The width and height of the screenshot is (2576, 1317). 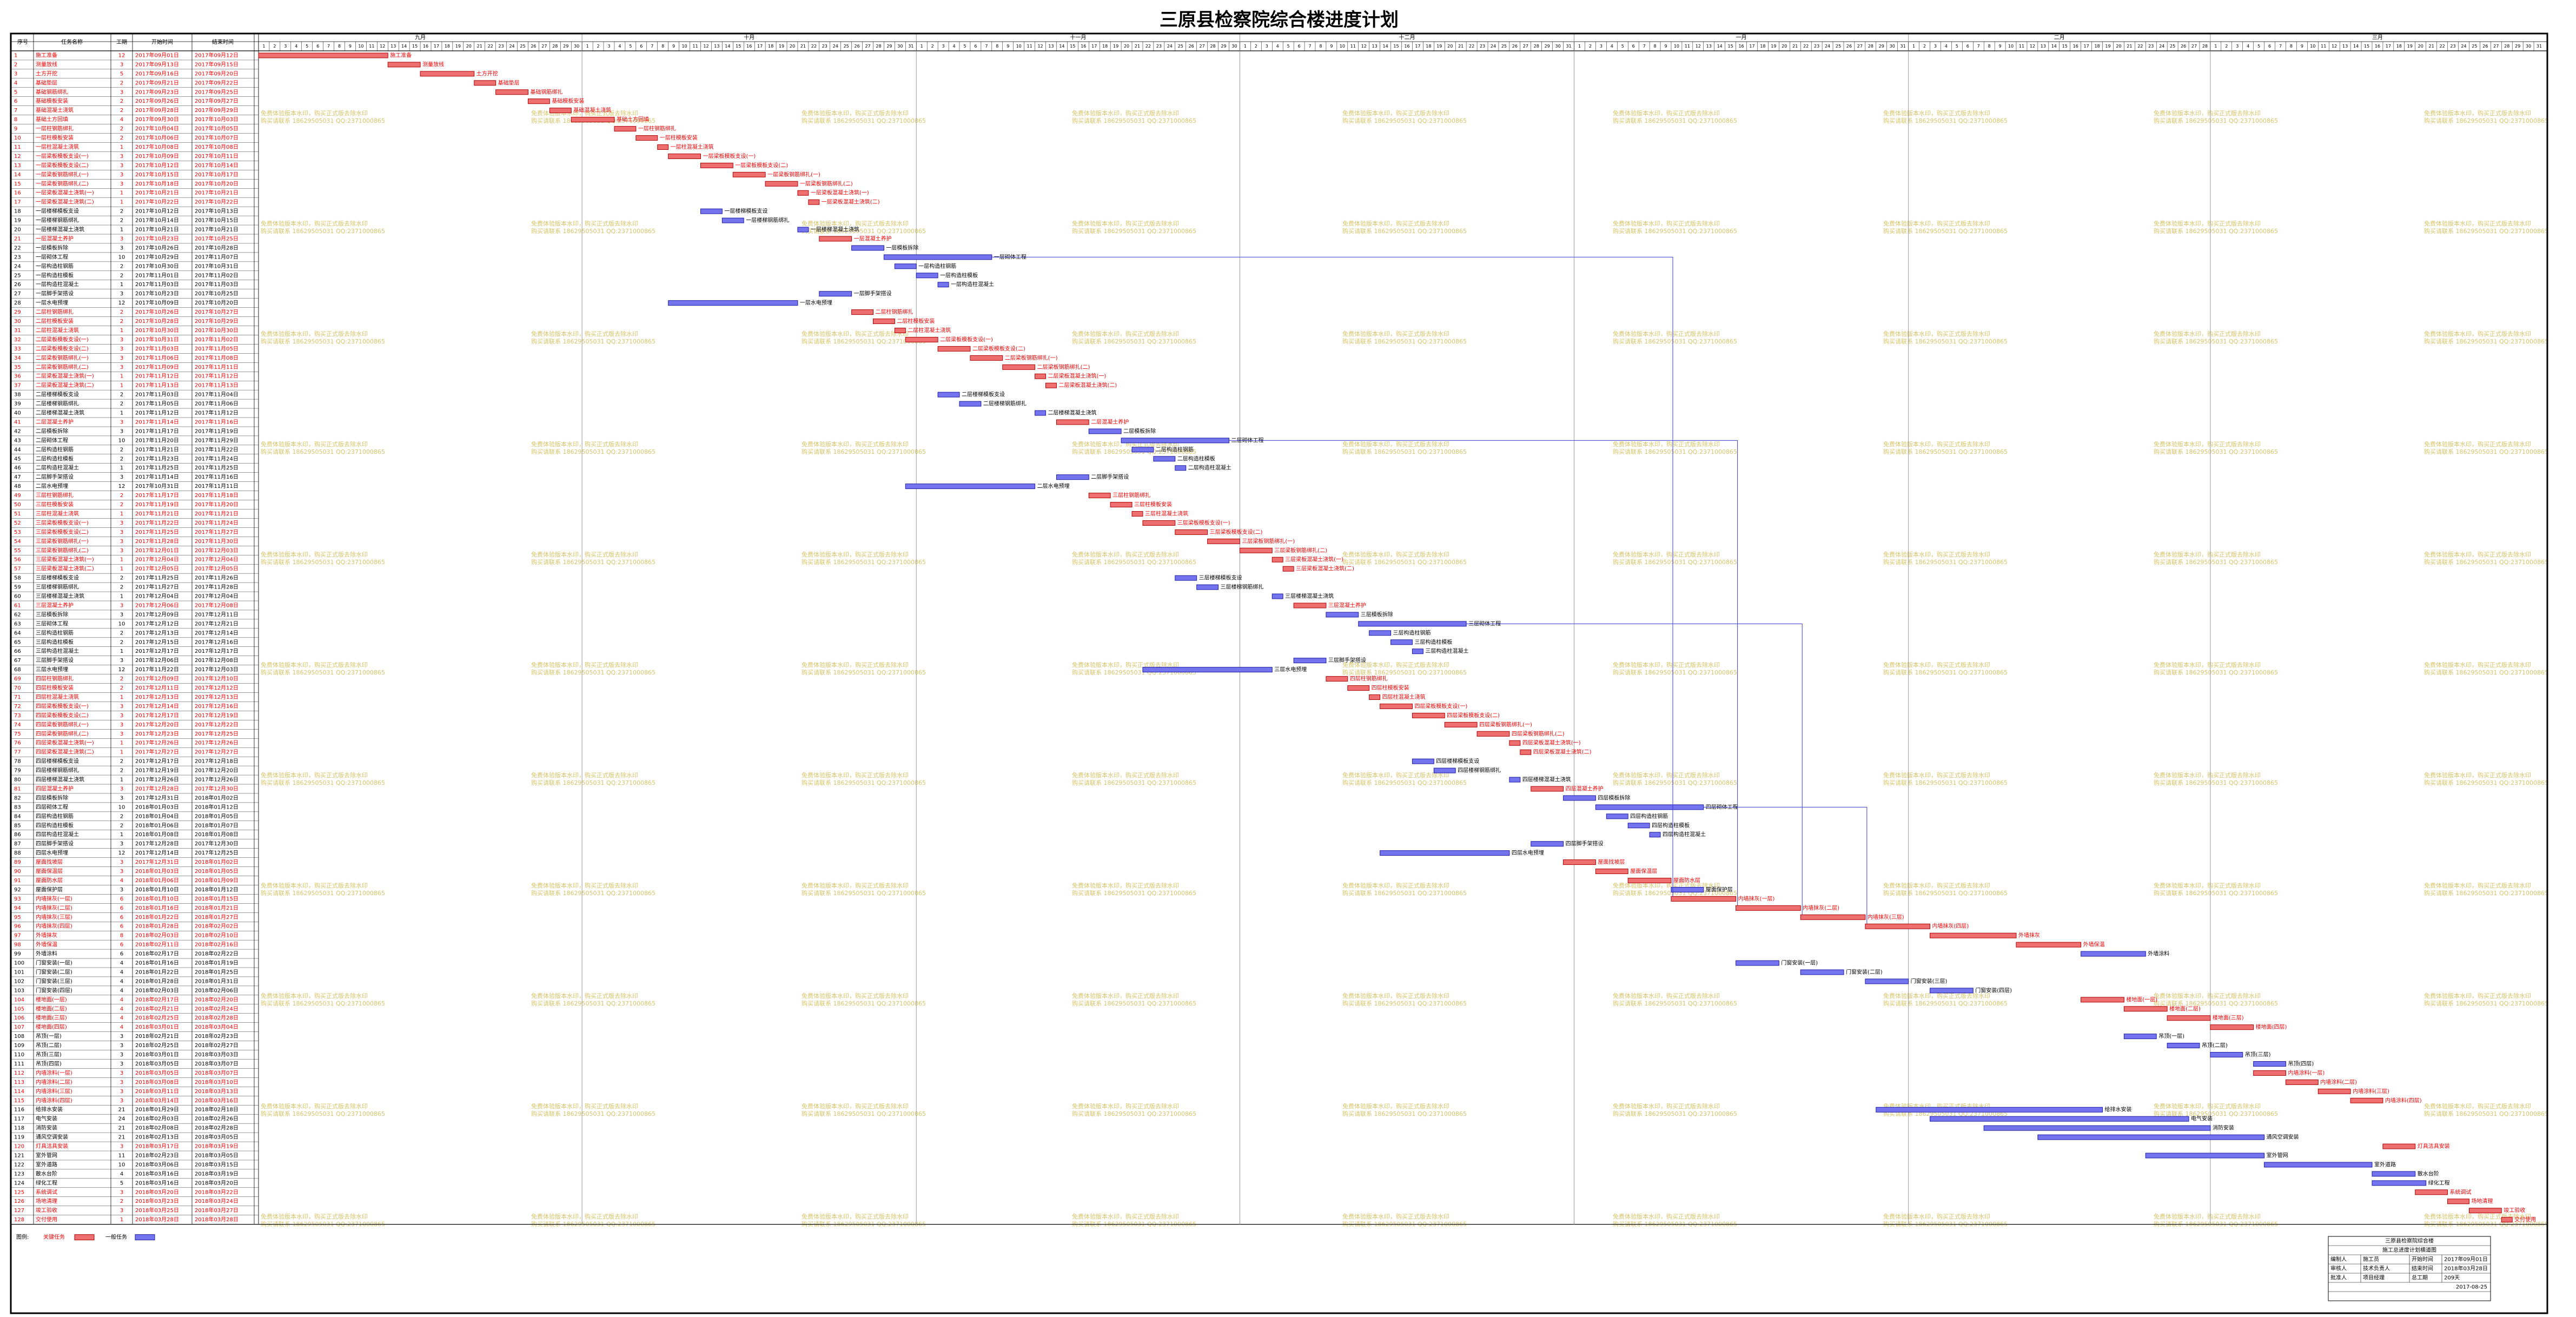 What do you see at coordinates (157, 202) in the screenshot?
I see `task-start: 2017年10月22日` at bounding box center [157, 202].